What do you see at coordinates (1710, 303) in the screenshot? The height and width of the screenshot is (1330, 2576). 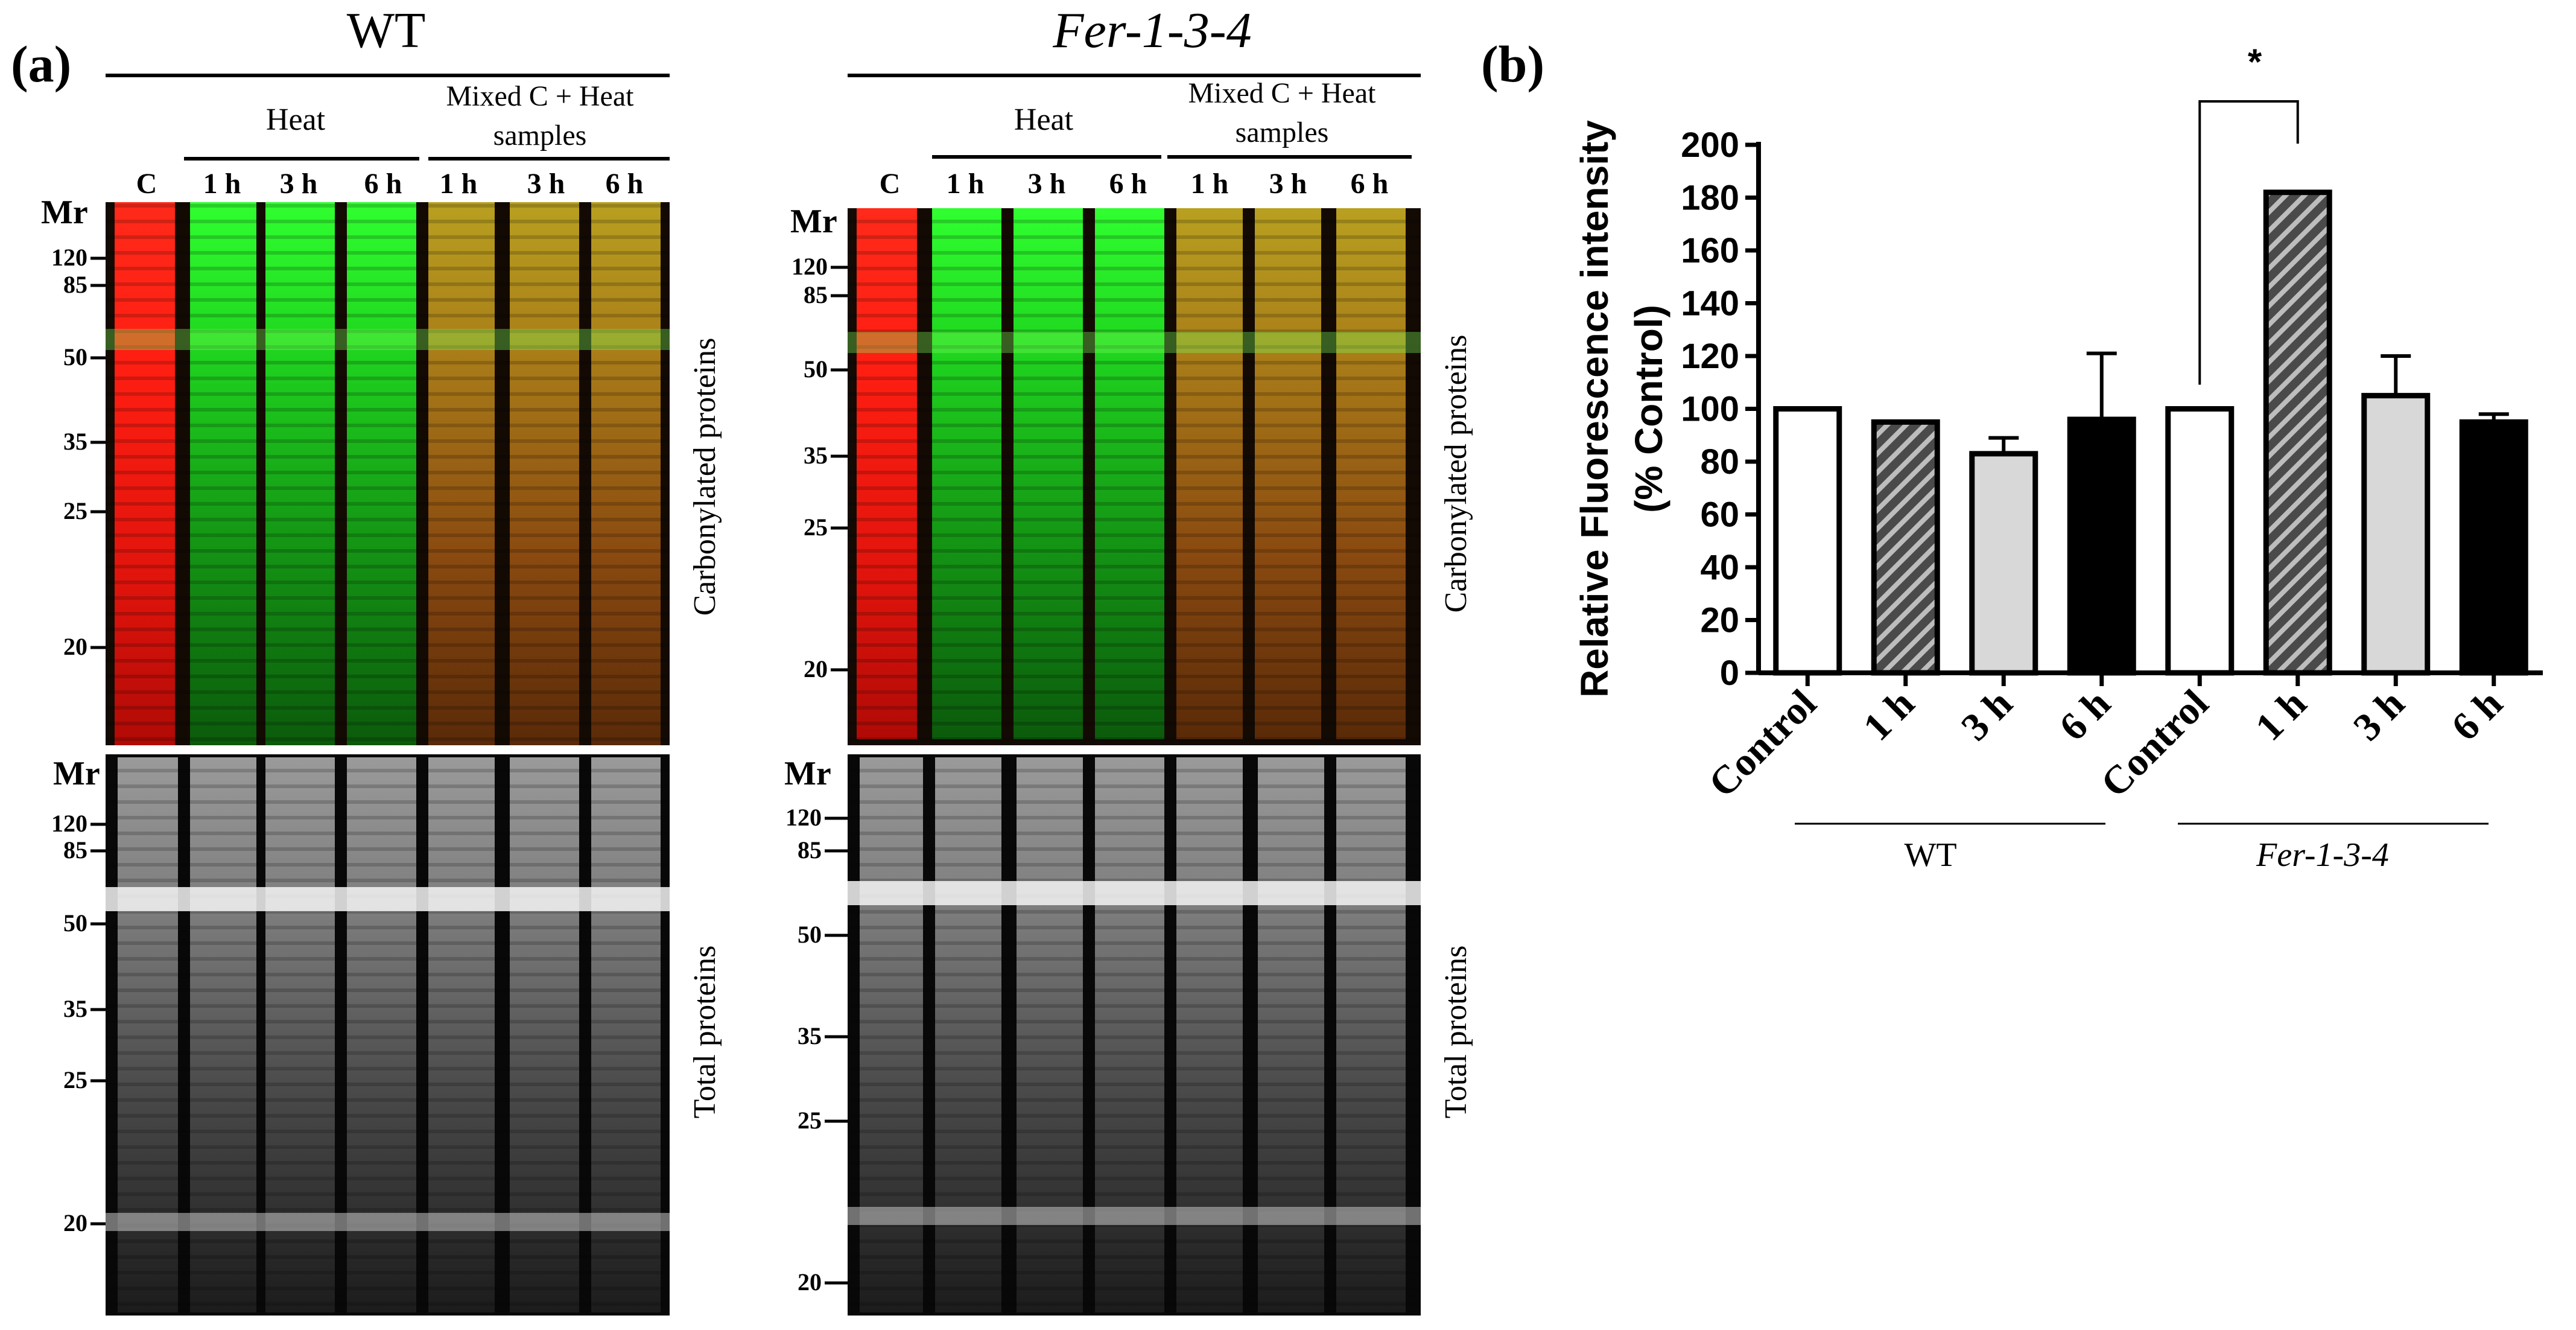 I see `y-tick-label: 140` at bounding box center [1710, 303].